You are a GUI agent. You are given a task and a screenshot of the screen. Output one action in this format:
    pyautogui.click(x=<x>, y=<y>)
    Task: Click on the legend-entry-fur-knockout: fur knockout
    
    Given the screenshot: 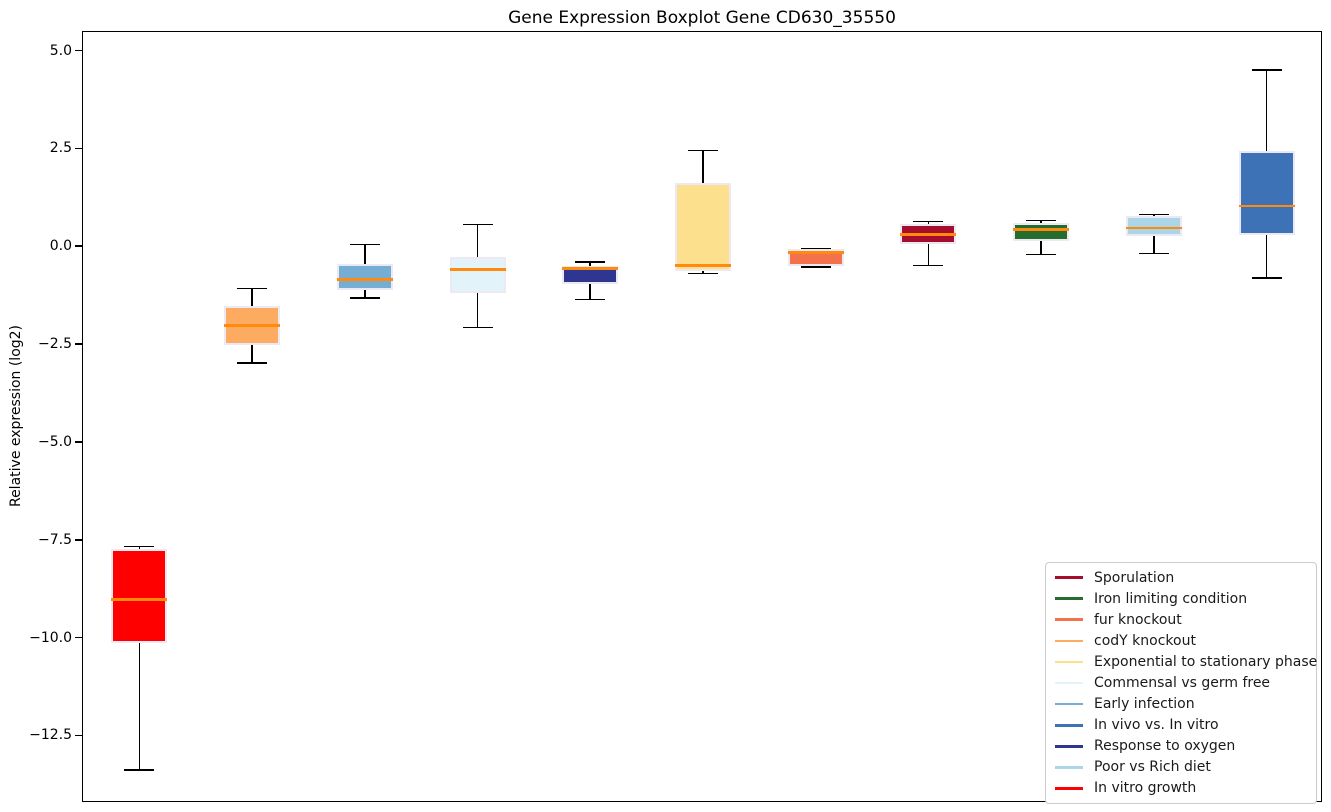 What is the action you would take?
    pyautogui.click(x=1181, y=619)
    